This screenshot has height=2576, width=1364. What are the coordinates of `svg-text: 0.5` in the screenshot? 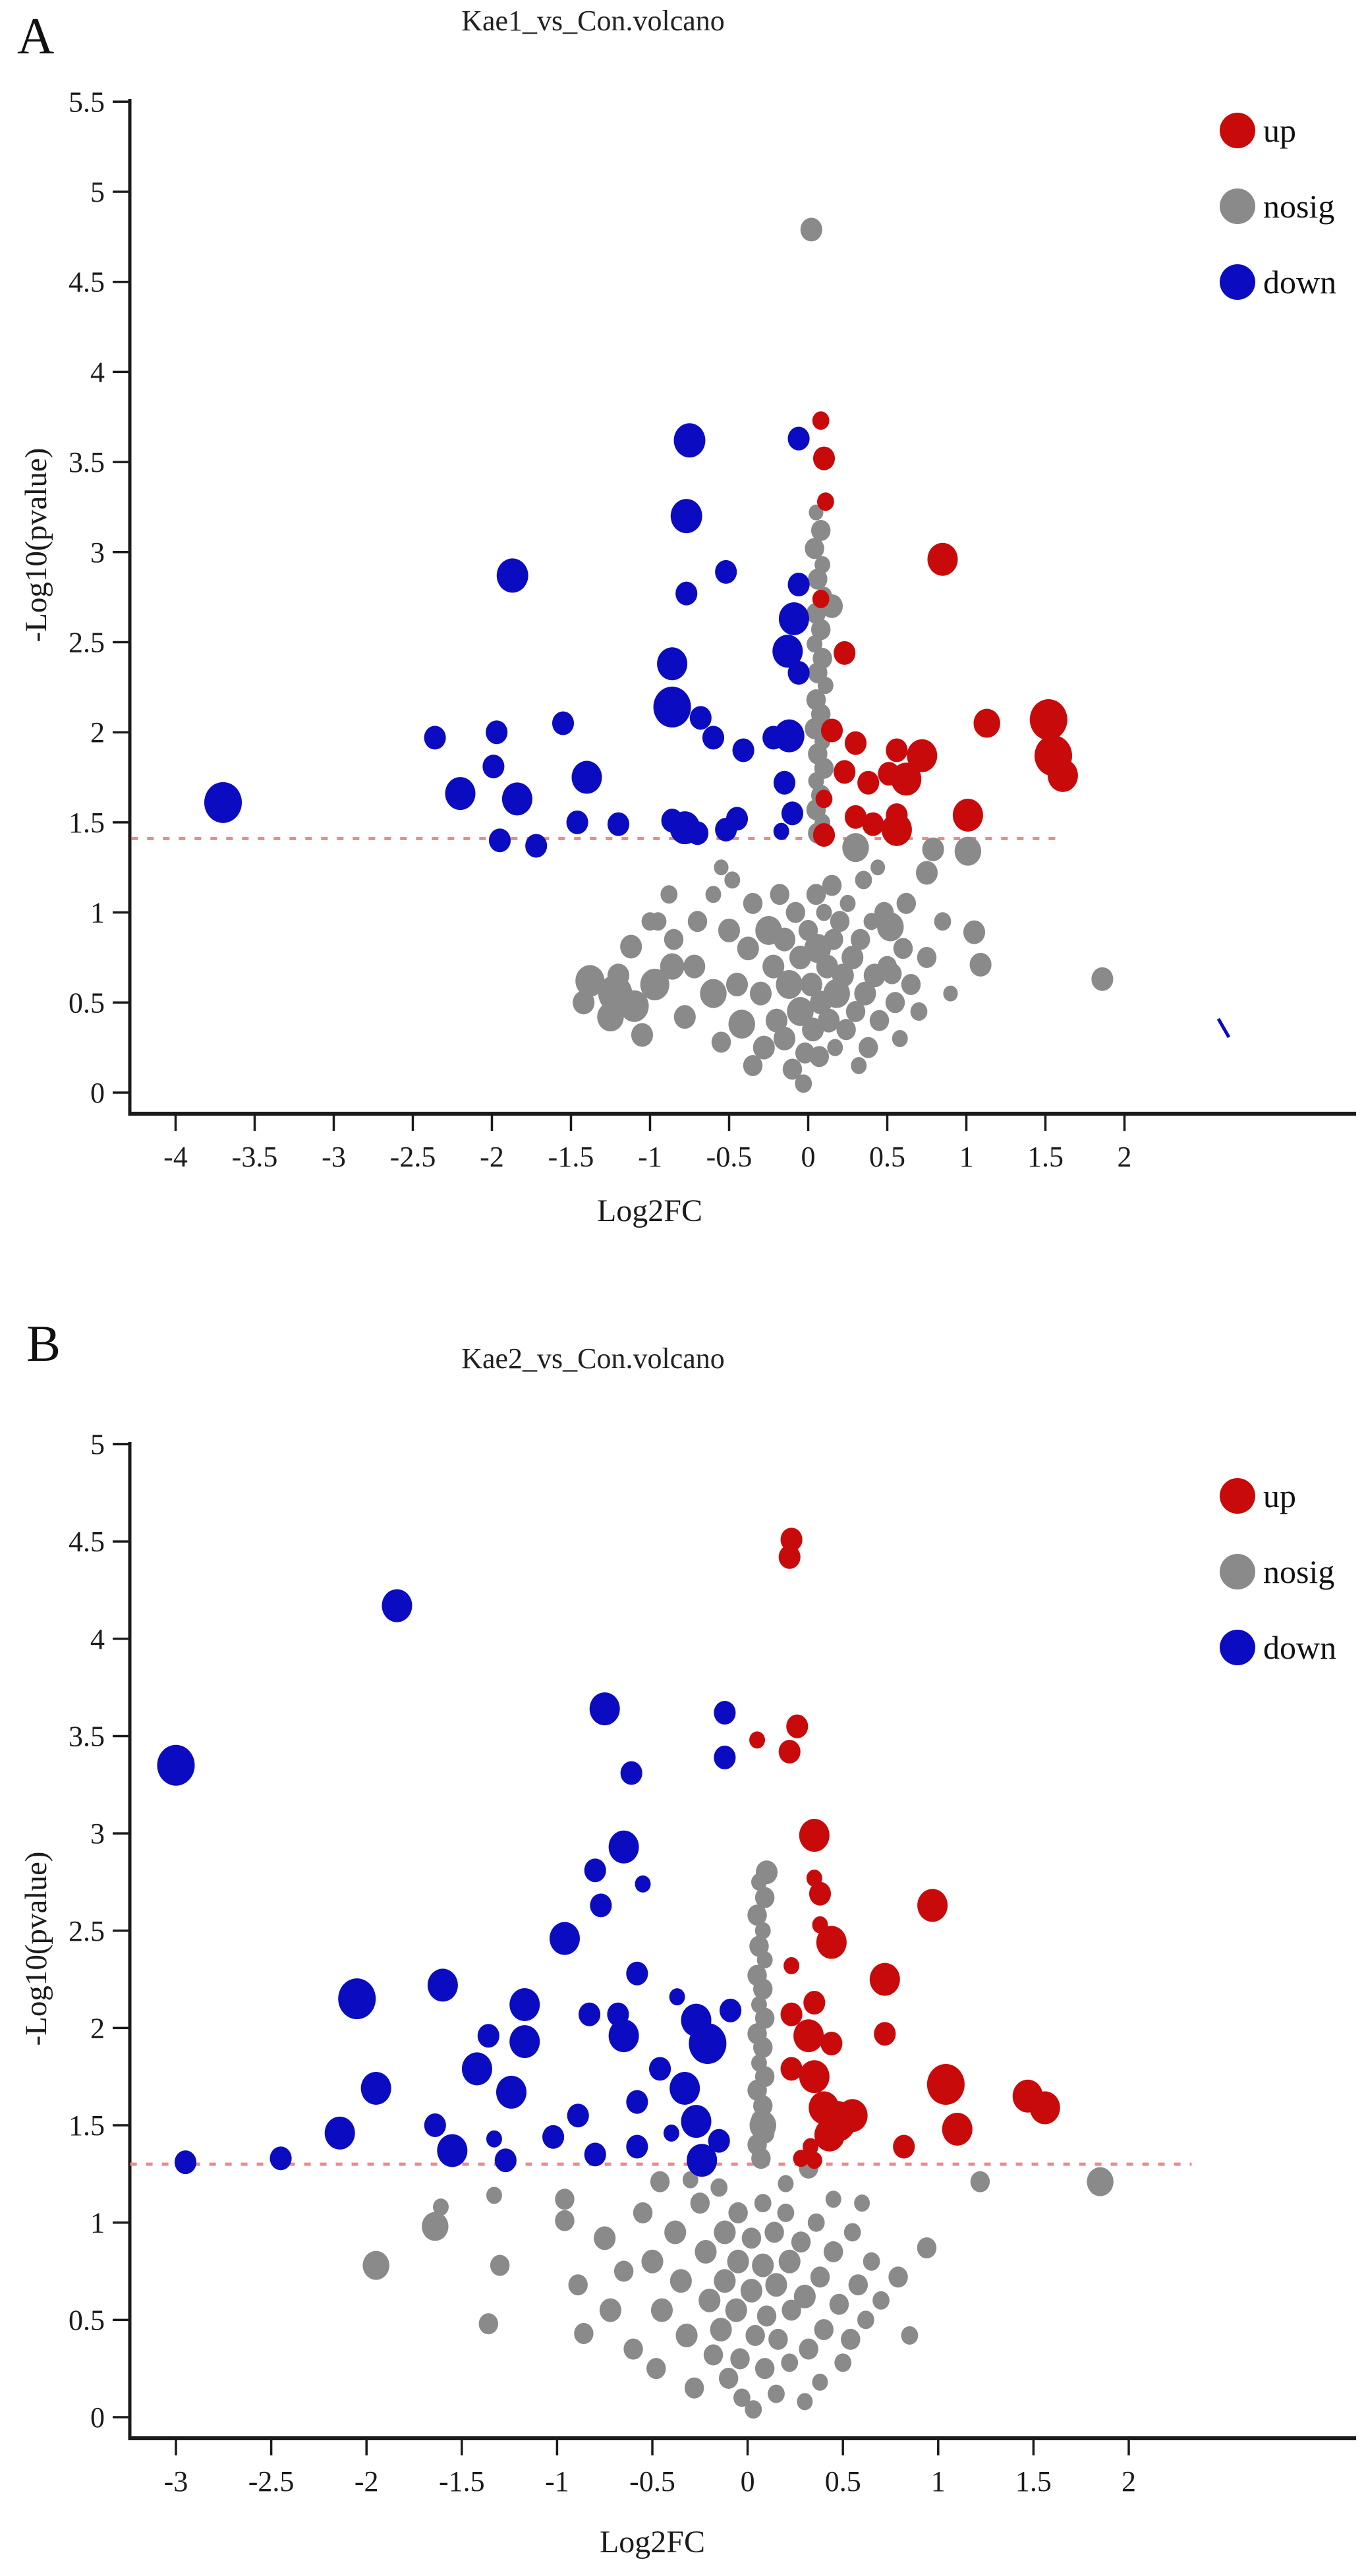 It's located at (843, 2482).